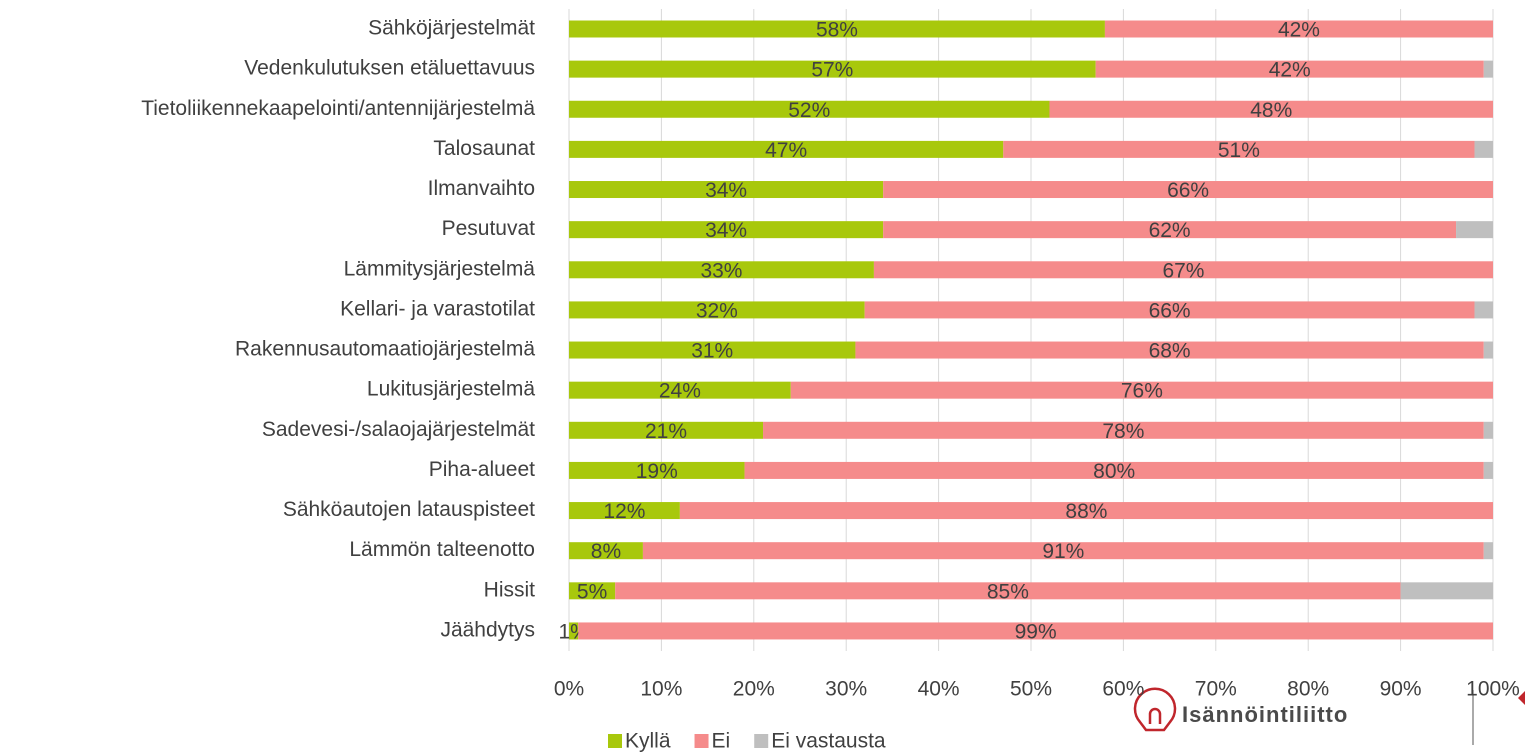  What do you see at coordinates (661, 689) in the screenshot?
I see `x-tick-label: 10%` at bounding box center [661, 689].